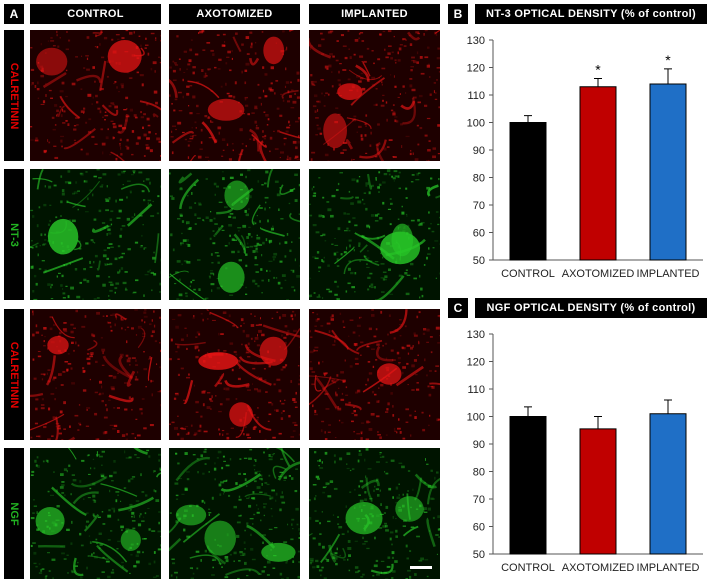 This screenshot has width=711, height=583. I want to click on nt3-y-tick-label: 80, so click(479, 179).